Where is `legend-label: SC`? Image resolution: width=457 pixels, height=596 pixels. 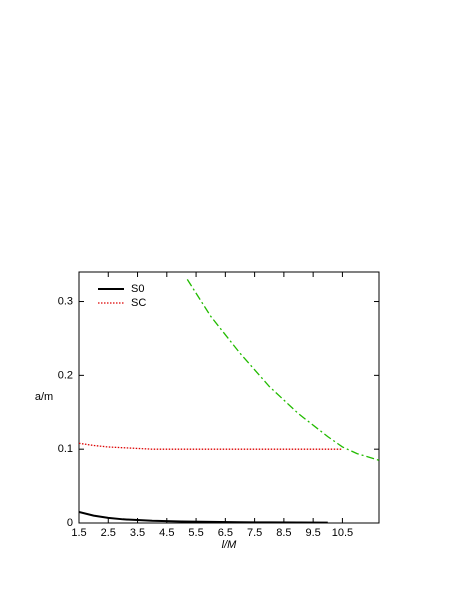 legend-label: SC is located at coordinates (138, 303).